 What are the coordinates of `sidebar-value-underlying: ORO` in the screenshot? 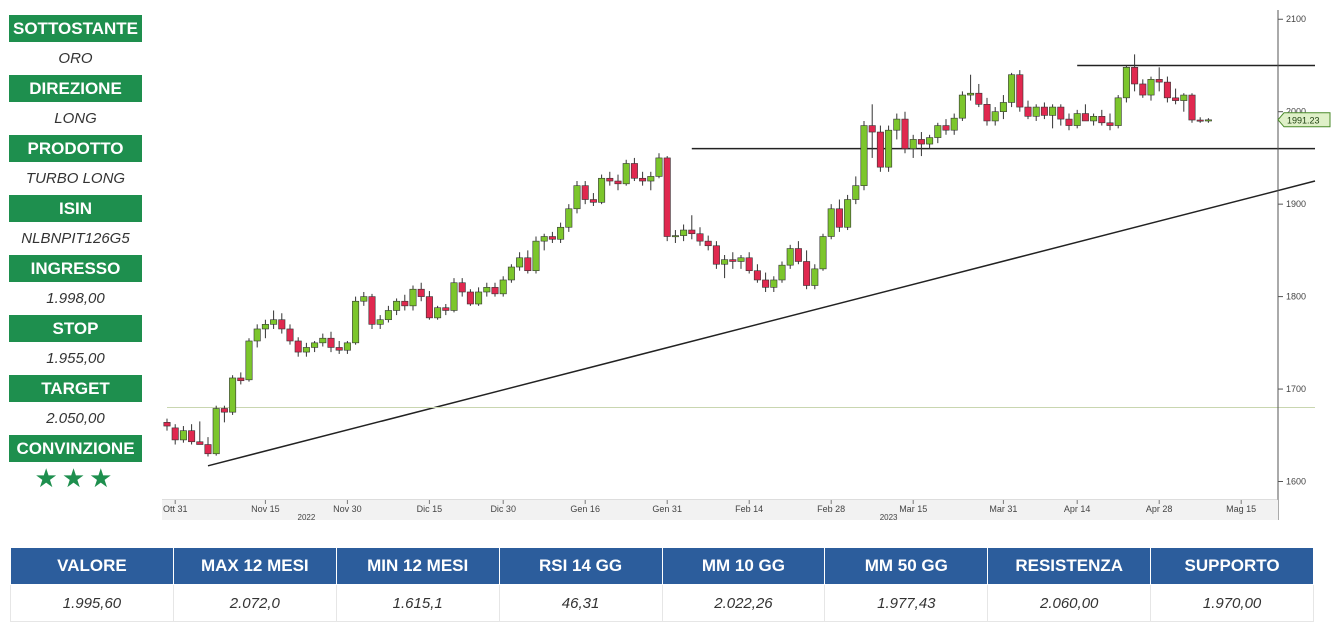 It's located at (75, 58).